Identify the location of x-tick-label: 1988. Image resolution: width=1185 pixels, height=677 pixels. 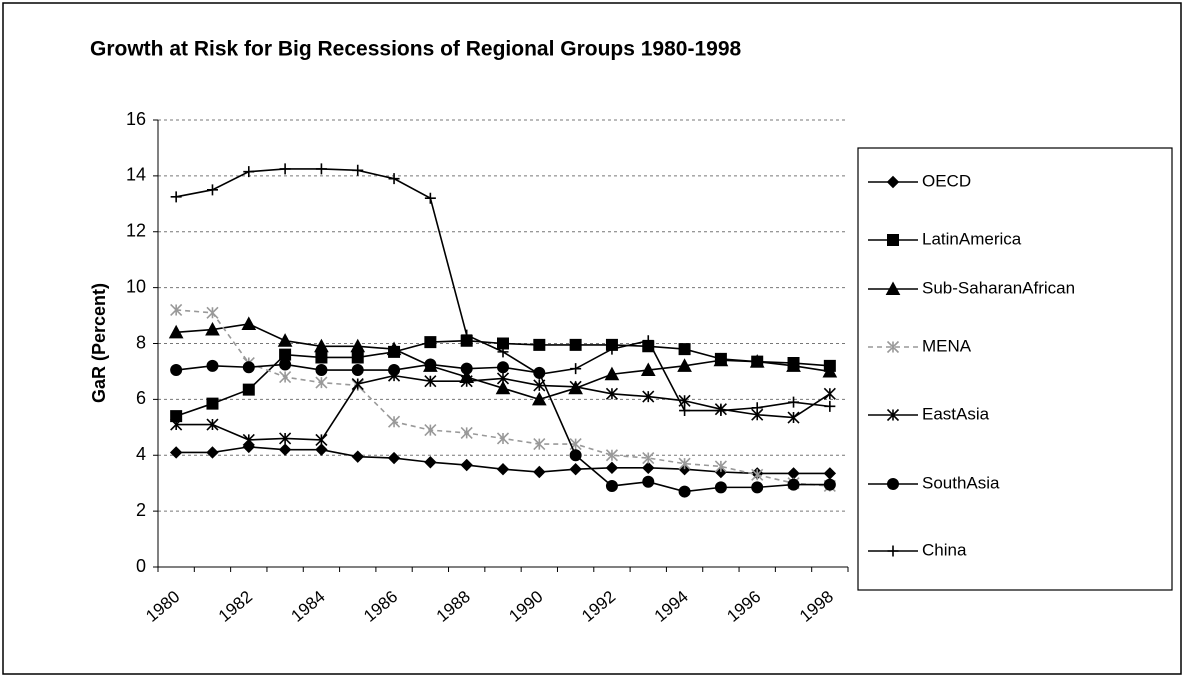
(453, 606).